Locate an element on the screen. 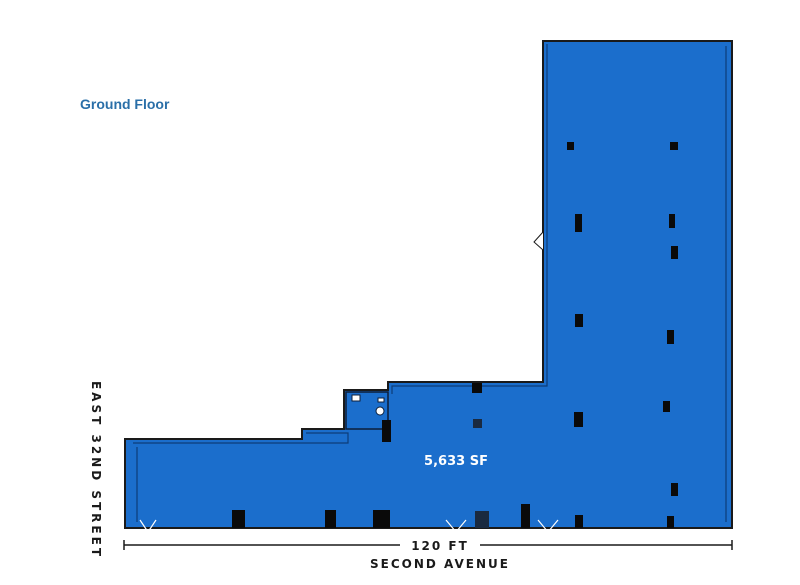  floor-title: Ground Floor is located at coordinates (125, 104).